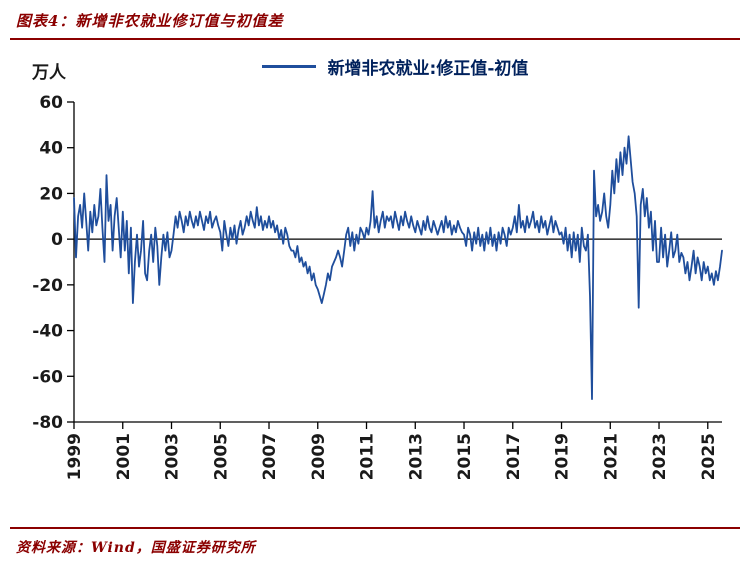 The width and height of the screenshot is (750, 569). I want to click on legend-line-swatch, so click(288, 66).